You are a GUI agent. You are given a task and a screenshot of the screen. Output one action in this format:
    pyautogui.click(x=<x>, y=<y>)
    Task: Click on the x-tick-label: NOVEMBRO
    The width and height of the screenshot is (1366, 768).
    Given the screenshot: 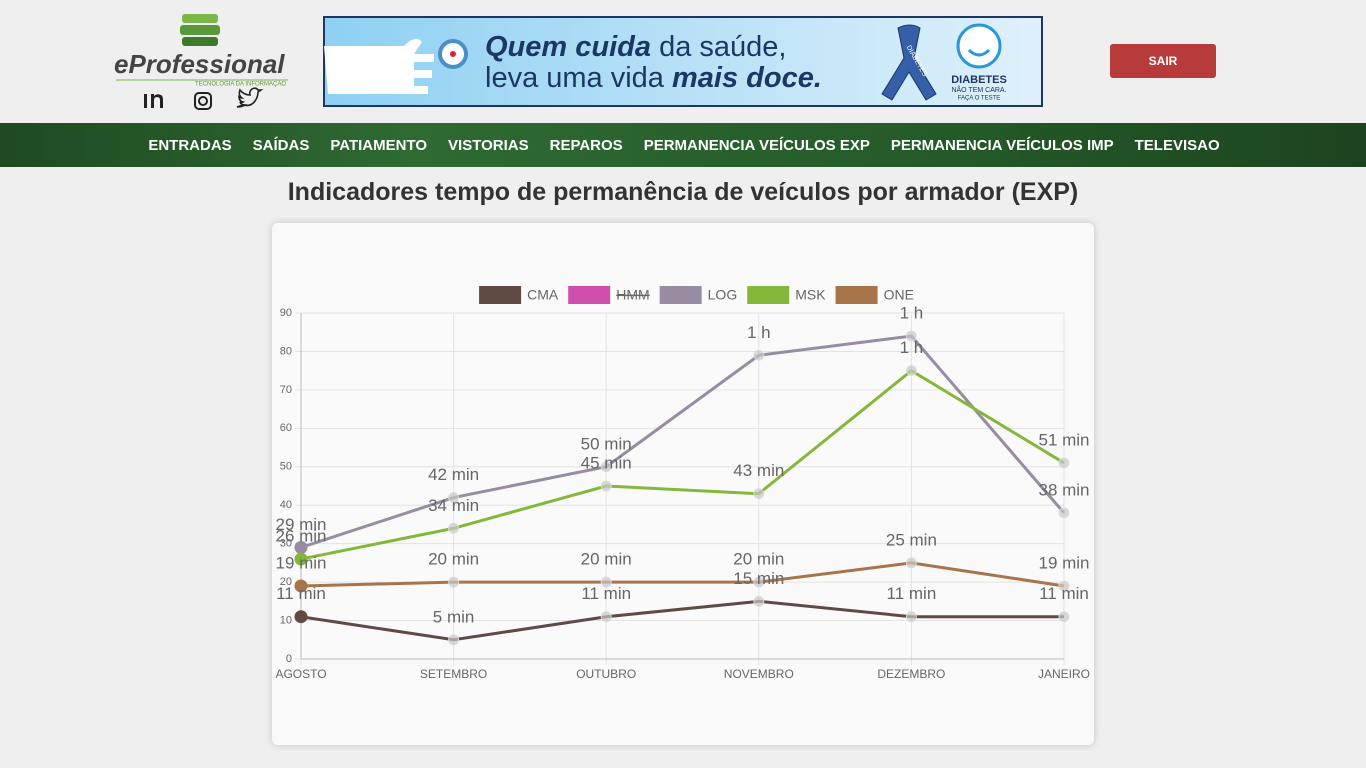 What is the action you would take?
    pyautogui.click(x=759, y=674)
    